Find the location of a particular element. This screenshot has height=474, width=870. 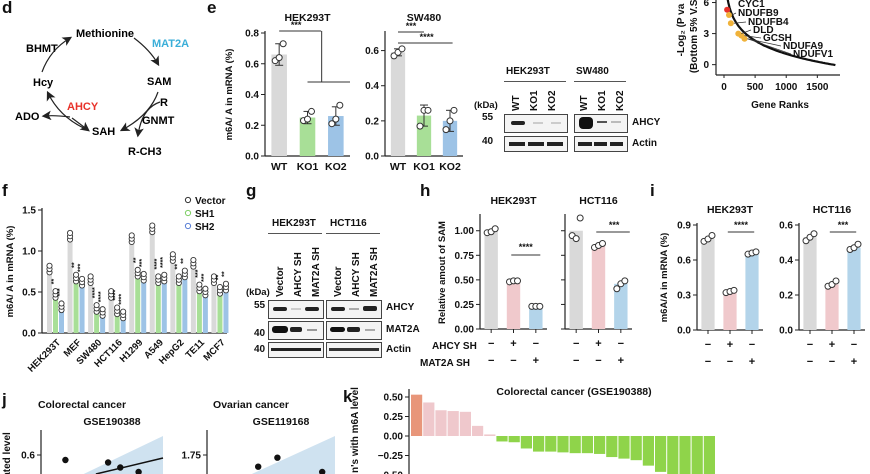

i-hek-ytick-label: 0.3 is located at coordinates (684, 296).